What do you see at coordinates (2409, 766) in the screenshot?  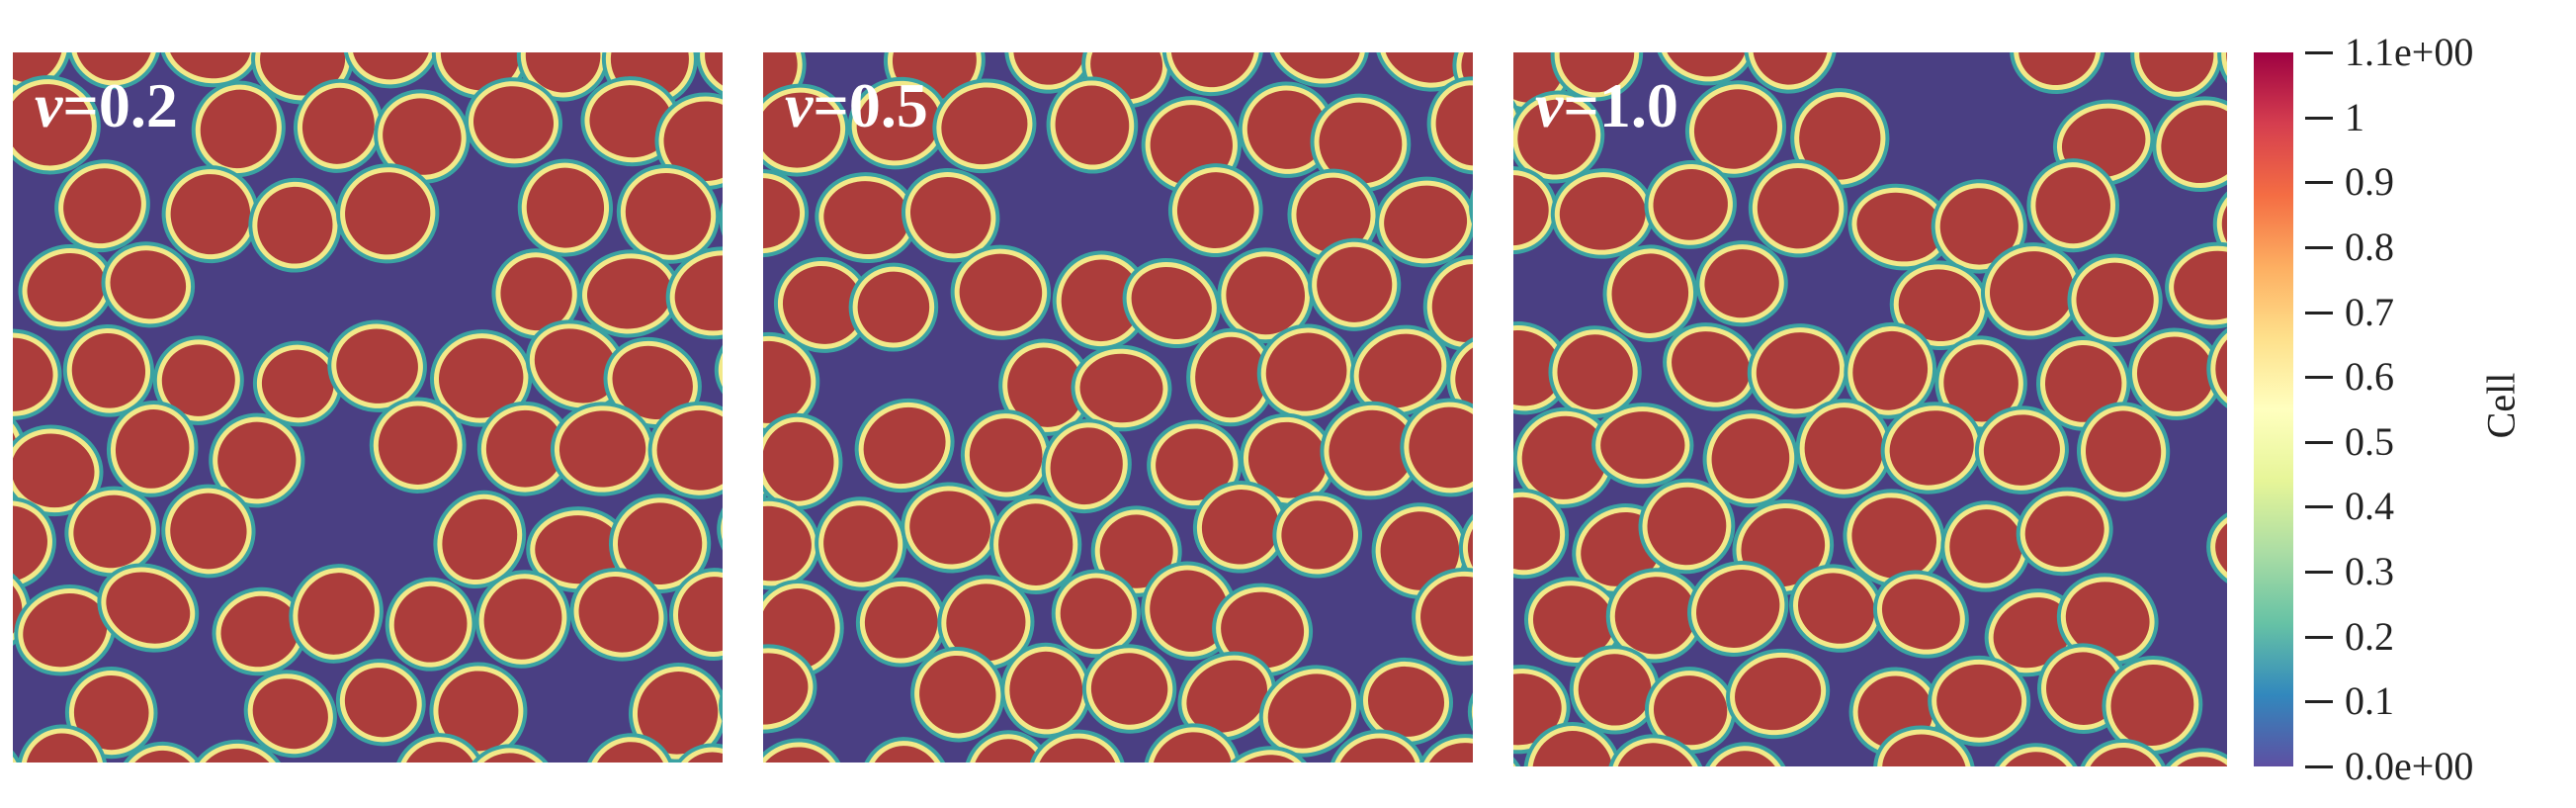 I see `colorbar-tick-label: 0.0e+00` at bounding box center [2409, 766].